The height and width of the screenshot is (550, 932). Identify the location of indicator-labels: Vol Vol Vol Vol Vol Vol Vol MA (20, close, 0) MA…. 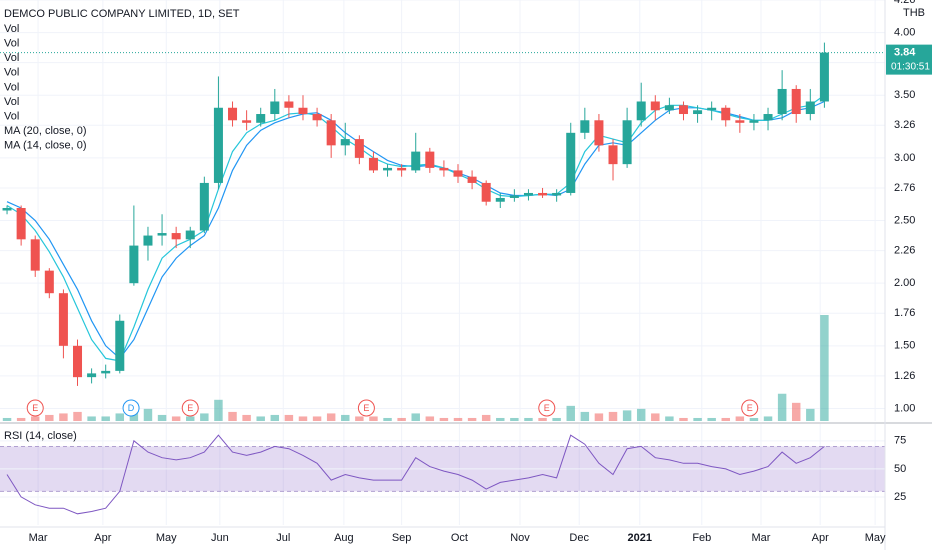
(45, 87).